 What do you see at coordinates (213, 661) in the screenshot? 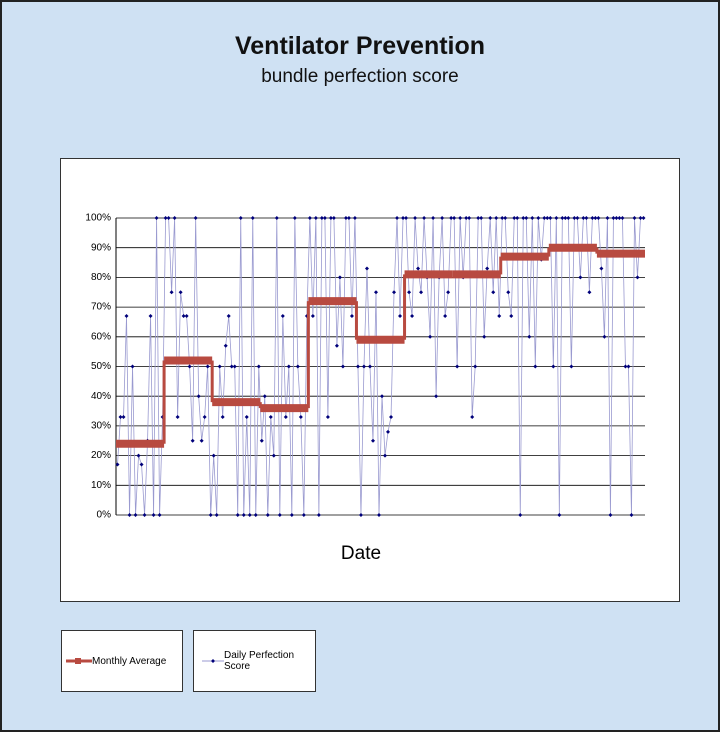
I see `legend-icon` at bounding box center [213, 661].